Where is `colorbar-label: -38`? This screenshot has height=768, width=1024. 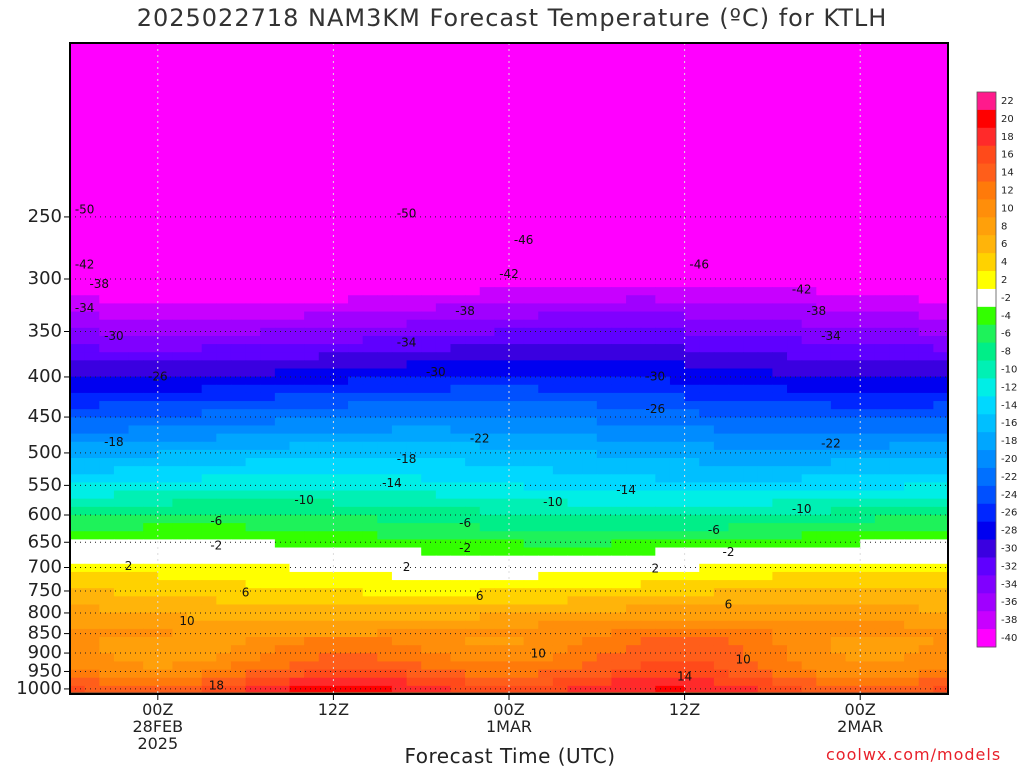 colorbar-label: -38 is located at coordinates (1009, 620).